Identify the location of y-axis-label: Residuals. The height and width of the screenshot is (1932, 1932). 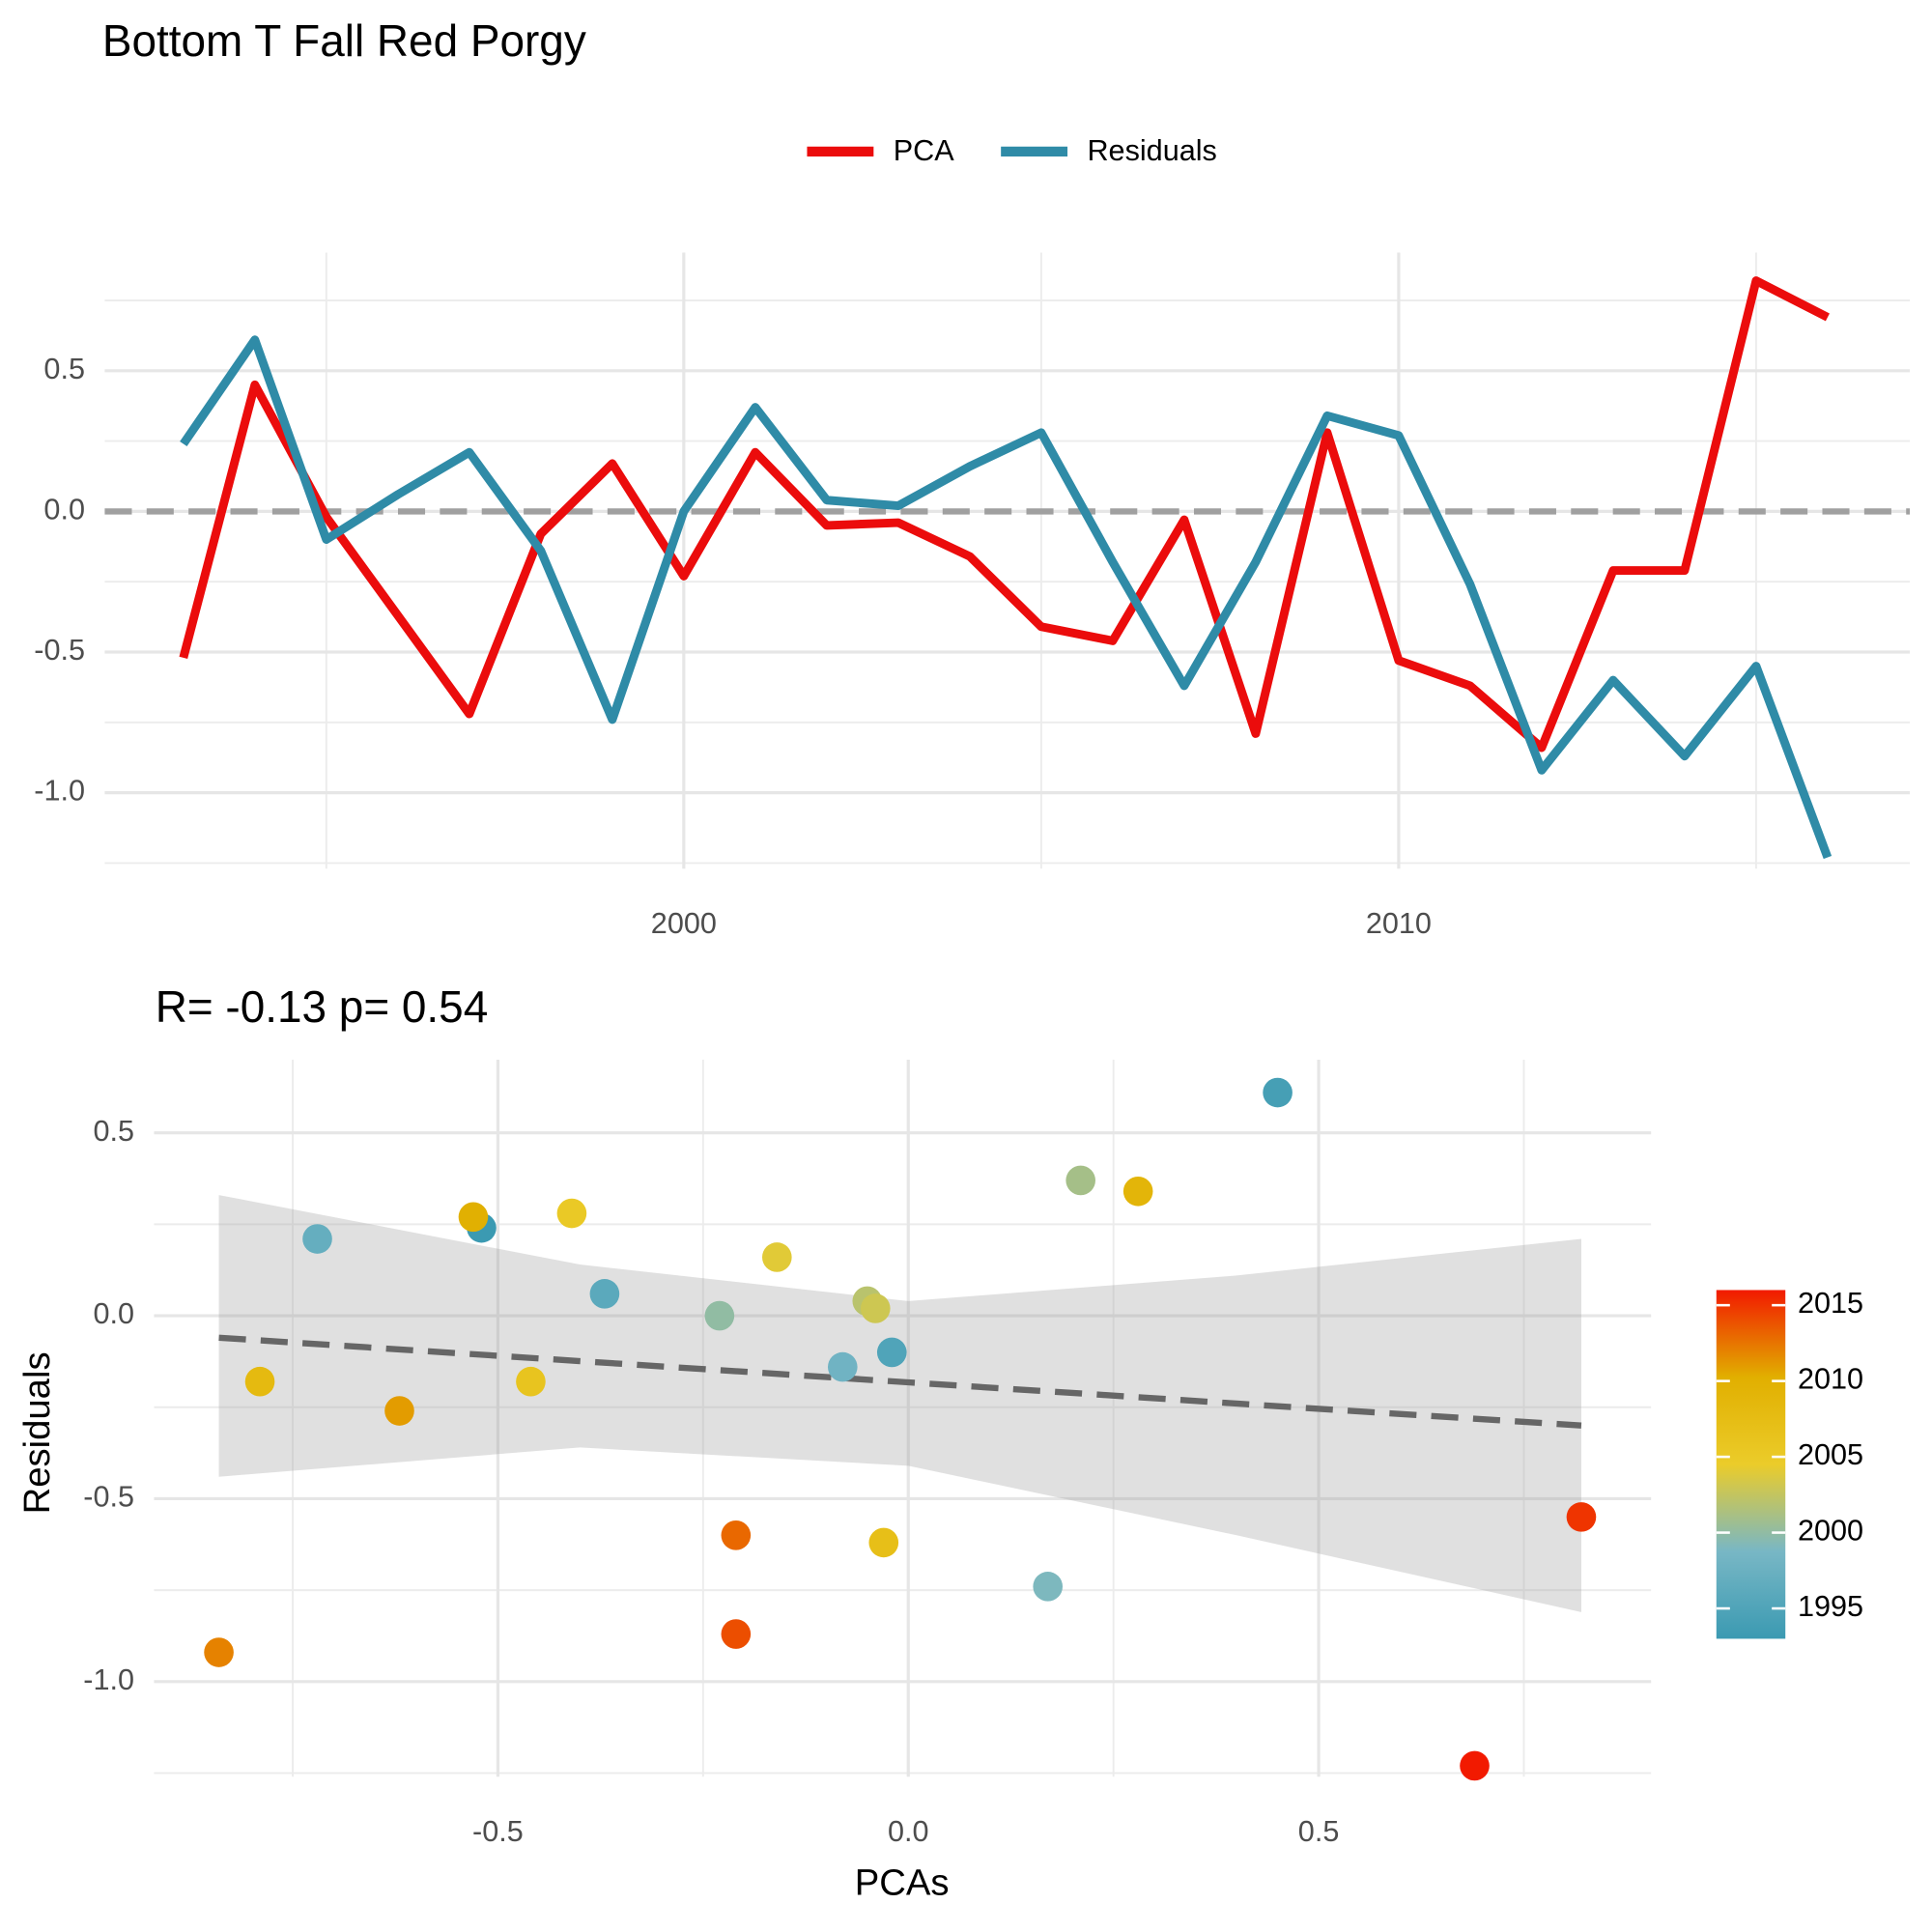
(37, 1432).